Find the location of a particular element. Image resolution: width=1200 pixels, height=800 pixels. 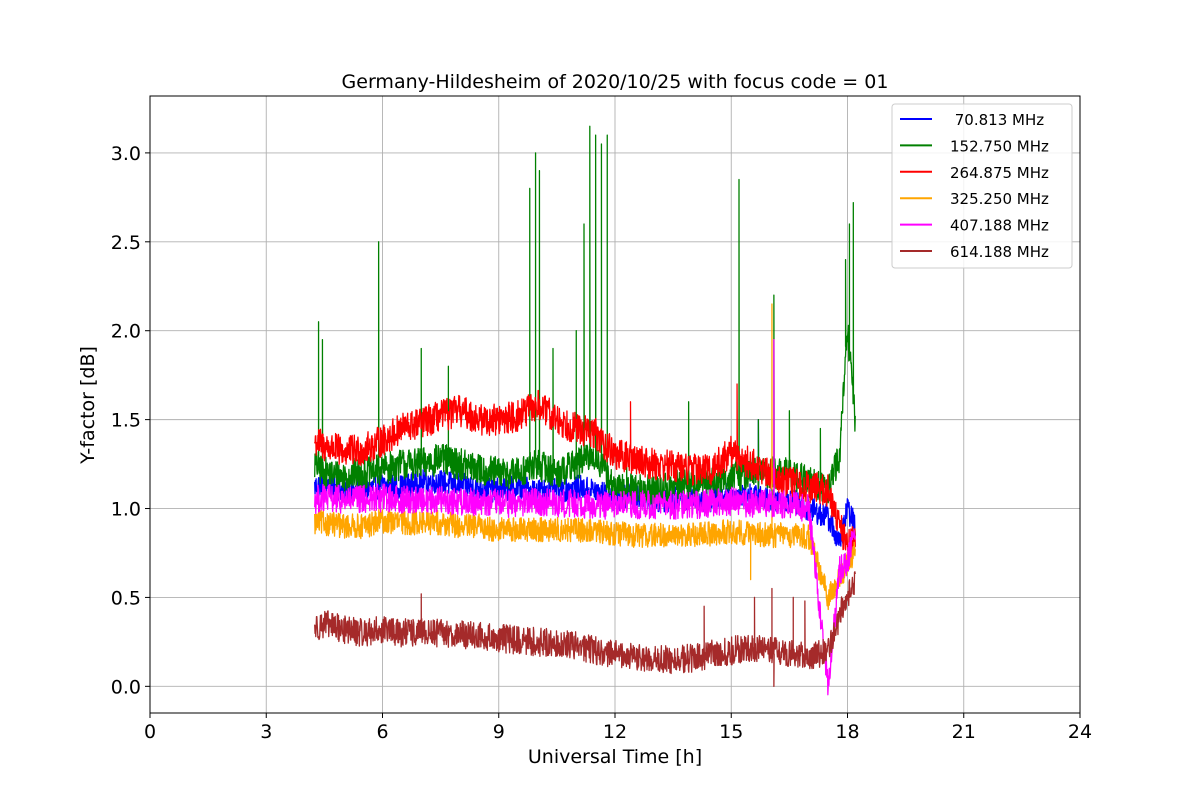

legend-box is located at coordinates (982, 186).